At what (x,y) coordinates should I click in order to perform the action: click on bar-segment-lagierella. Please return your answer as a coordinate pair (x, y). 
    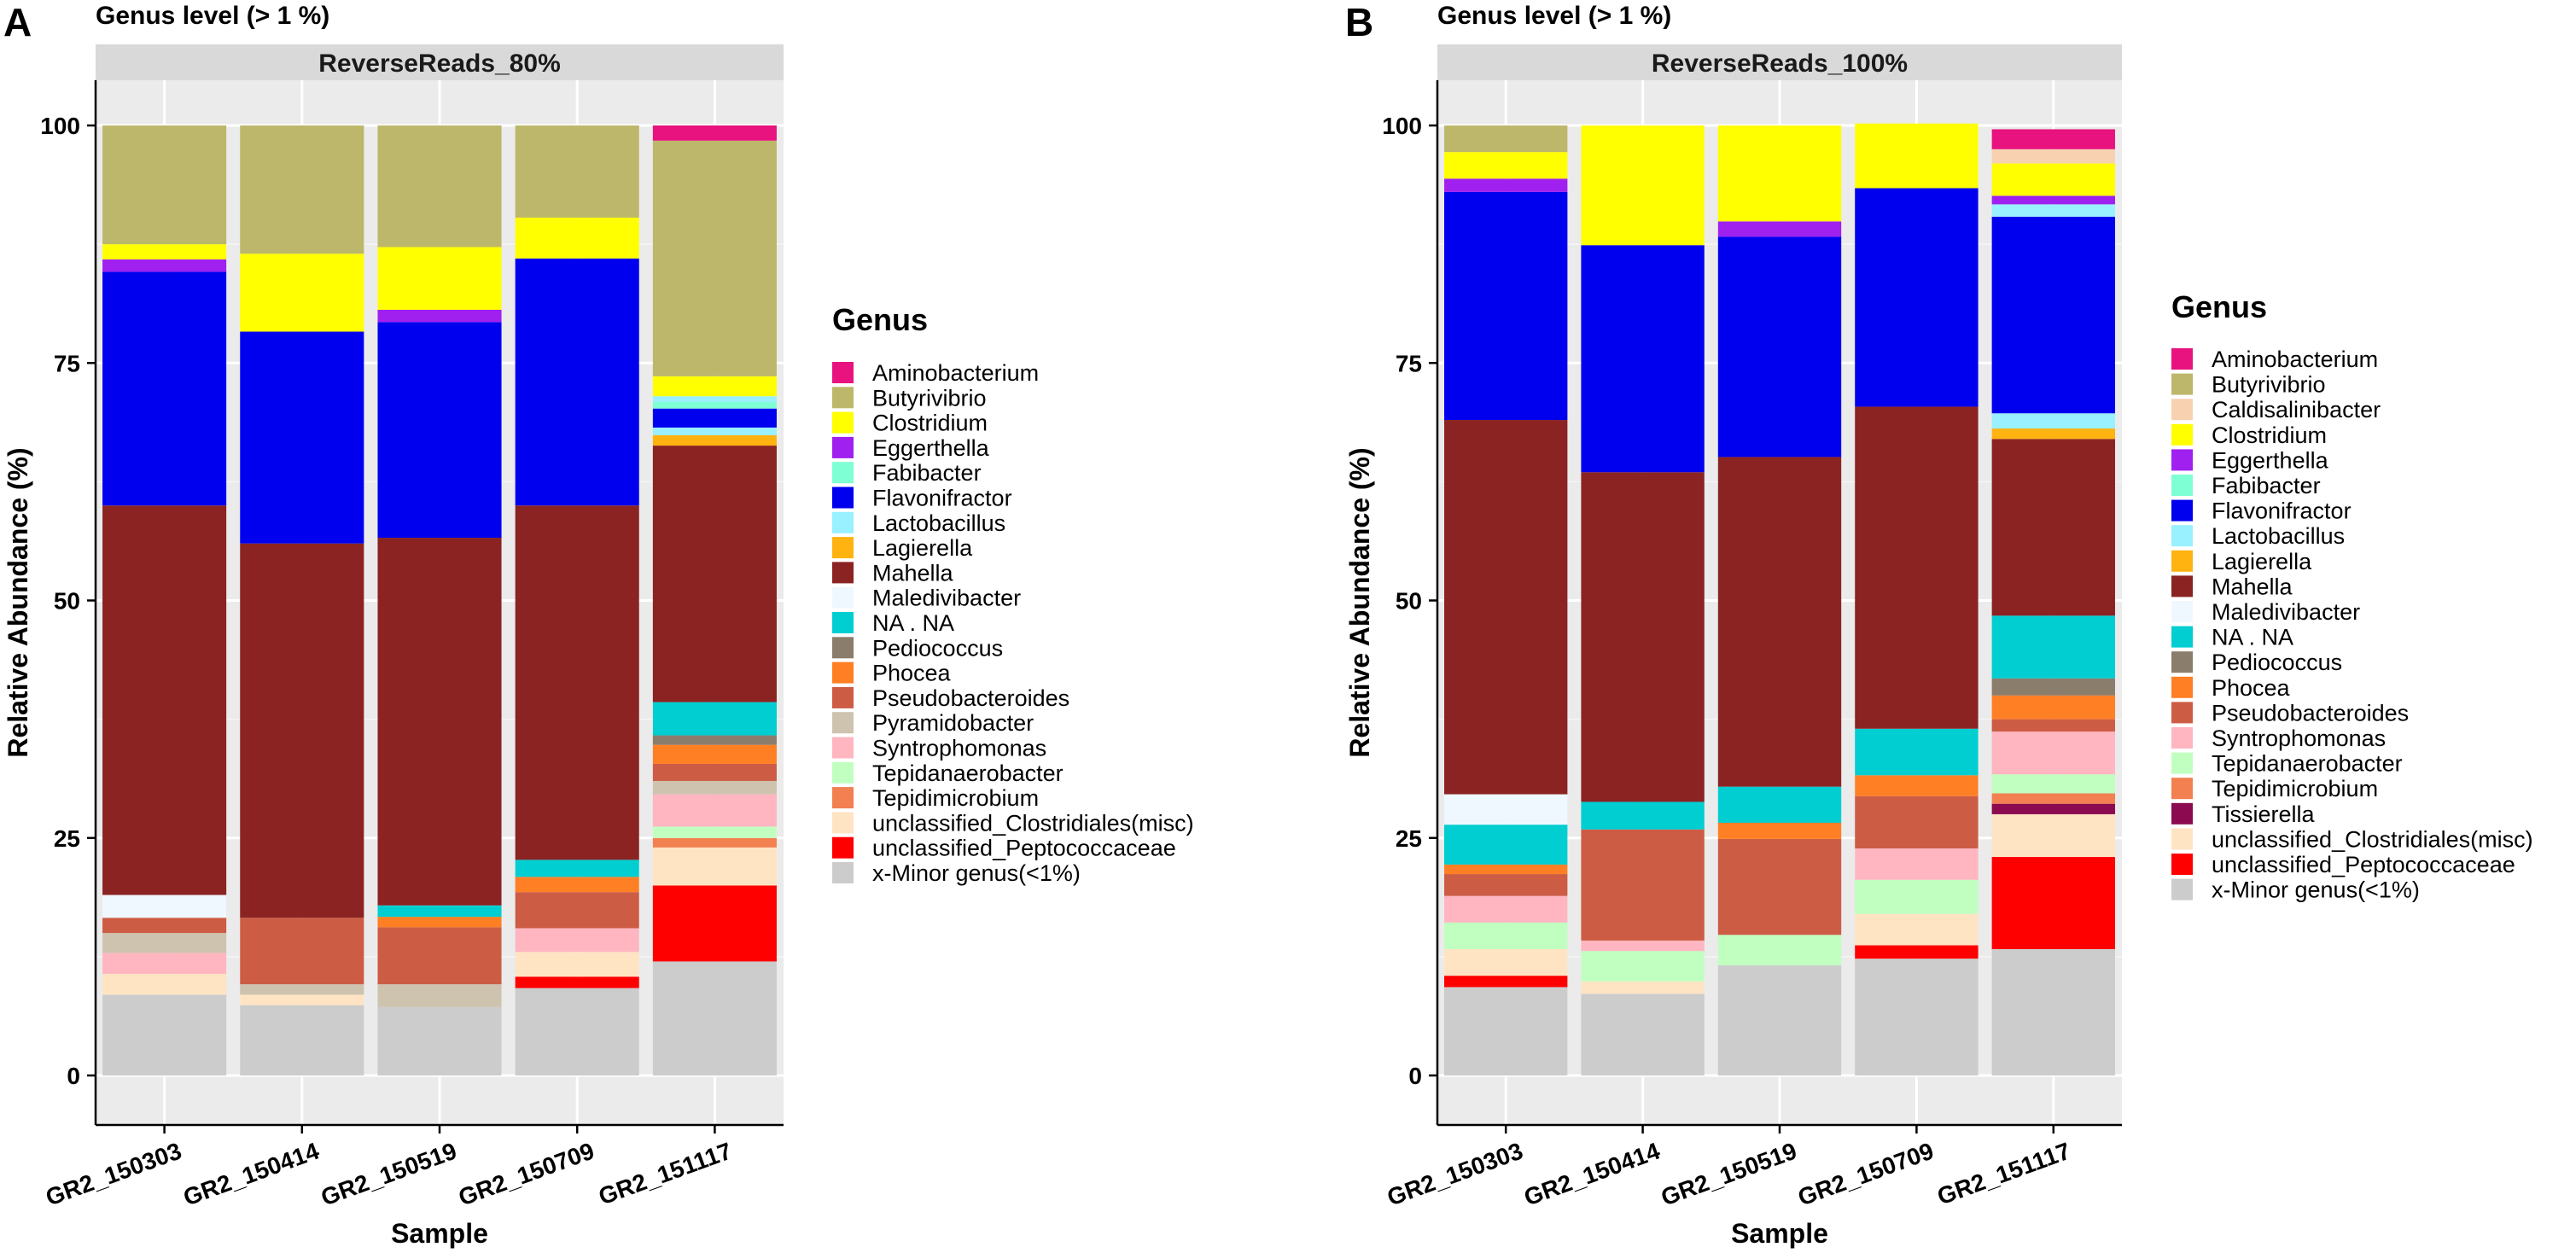
    Looking at the image, I should click on (714, 440).